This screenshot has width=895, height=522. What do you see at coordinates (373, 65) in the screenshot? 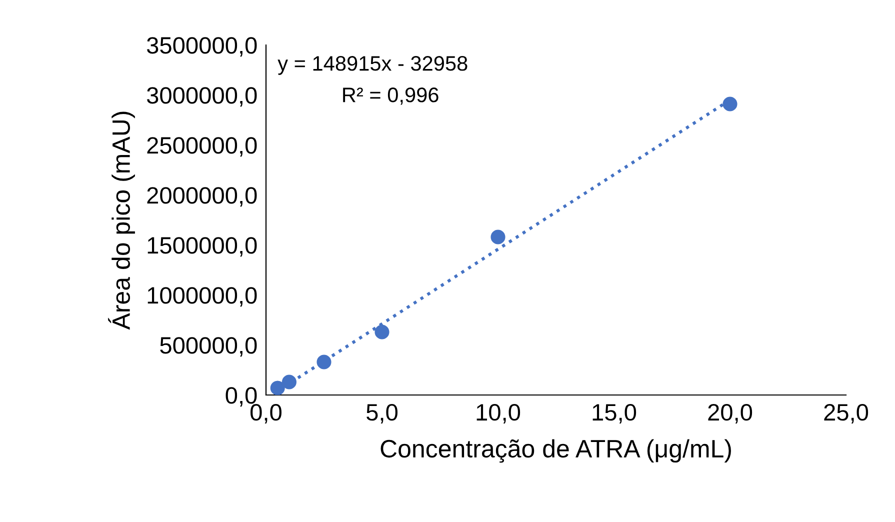
I see `annotation: y = 148915x - 32958` at bounding box center [373, 65].